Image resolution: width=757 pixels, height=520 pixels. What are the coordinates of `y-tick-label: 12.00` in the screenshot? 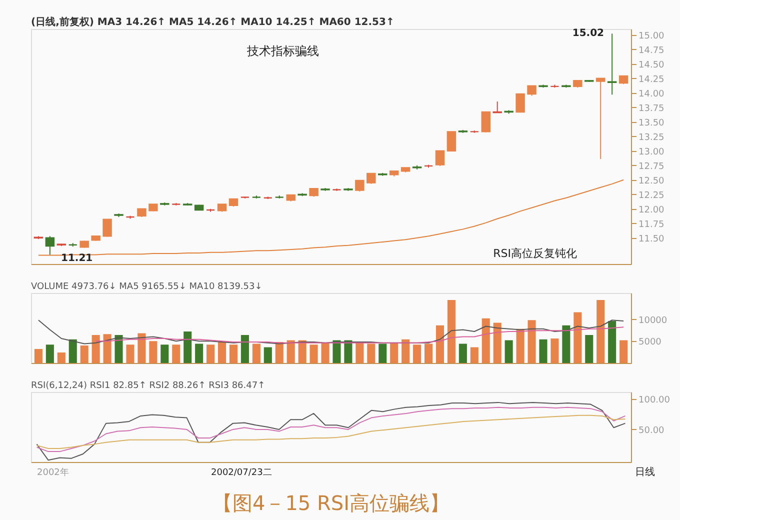 It's located at (651, 210).